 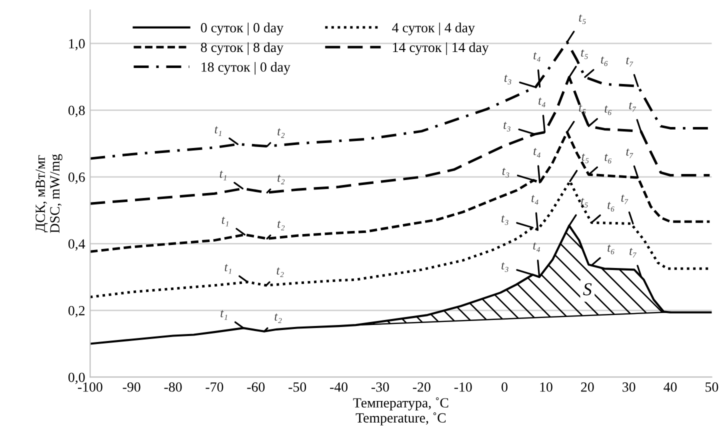 What do you see at coordinates (131, 387) in the screenshot?
I see `x-tick-label: -90` at bounding box center [131, 387].